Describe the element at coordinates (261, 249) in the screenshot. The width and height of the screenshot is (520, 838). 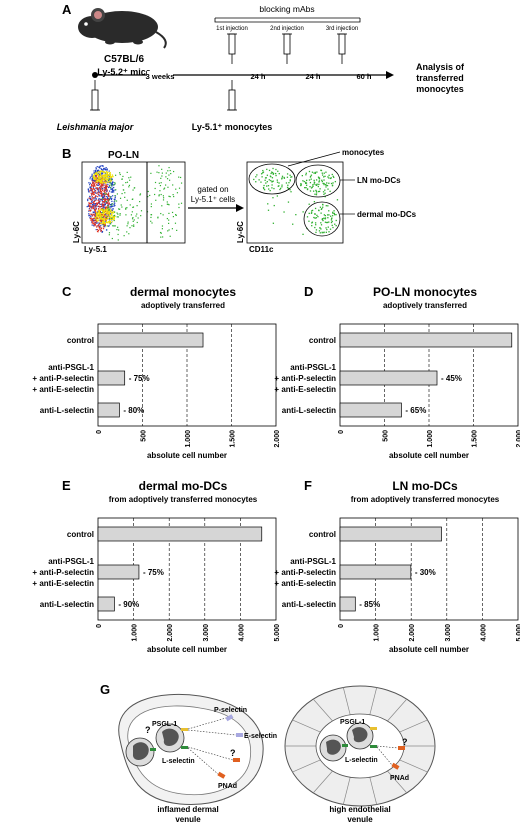
I see `plot2-xlabel: CD11c` at that location.